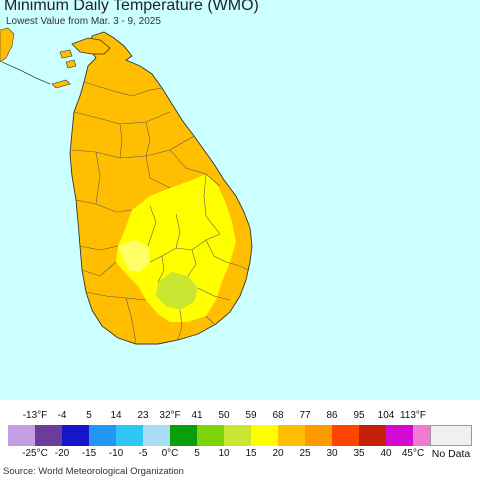 The image size is (480, 480). Describe the element at coordinates (224, 415) in the screenshot. I see `fahrenheit-tick-label: 50` at that location.